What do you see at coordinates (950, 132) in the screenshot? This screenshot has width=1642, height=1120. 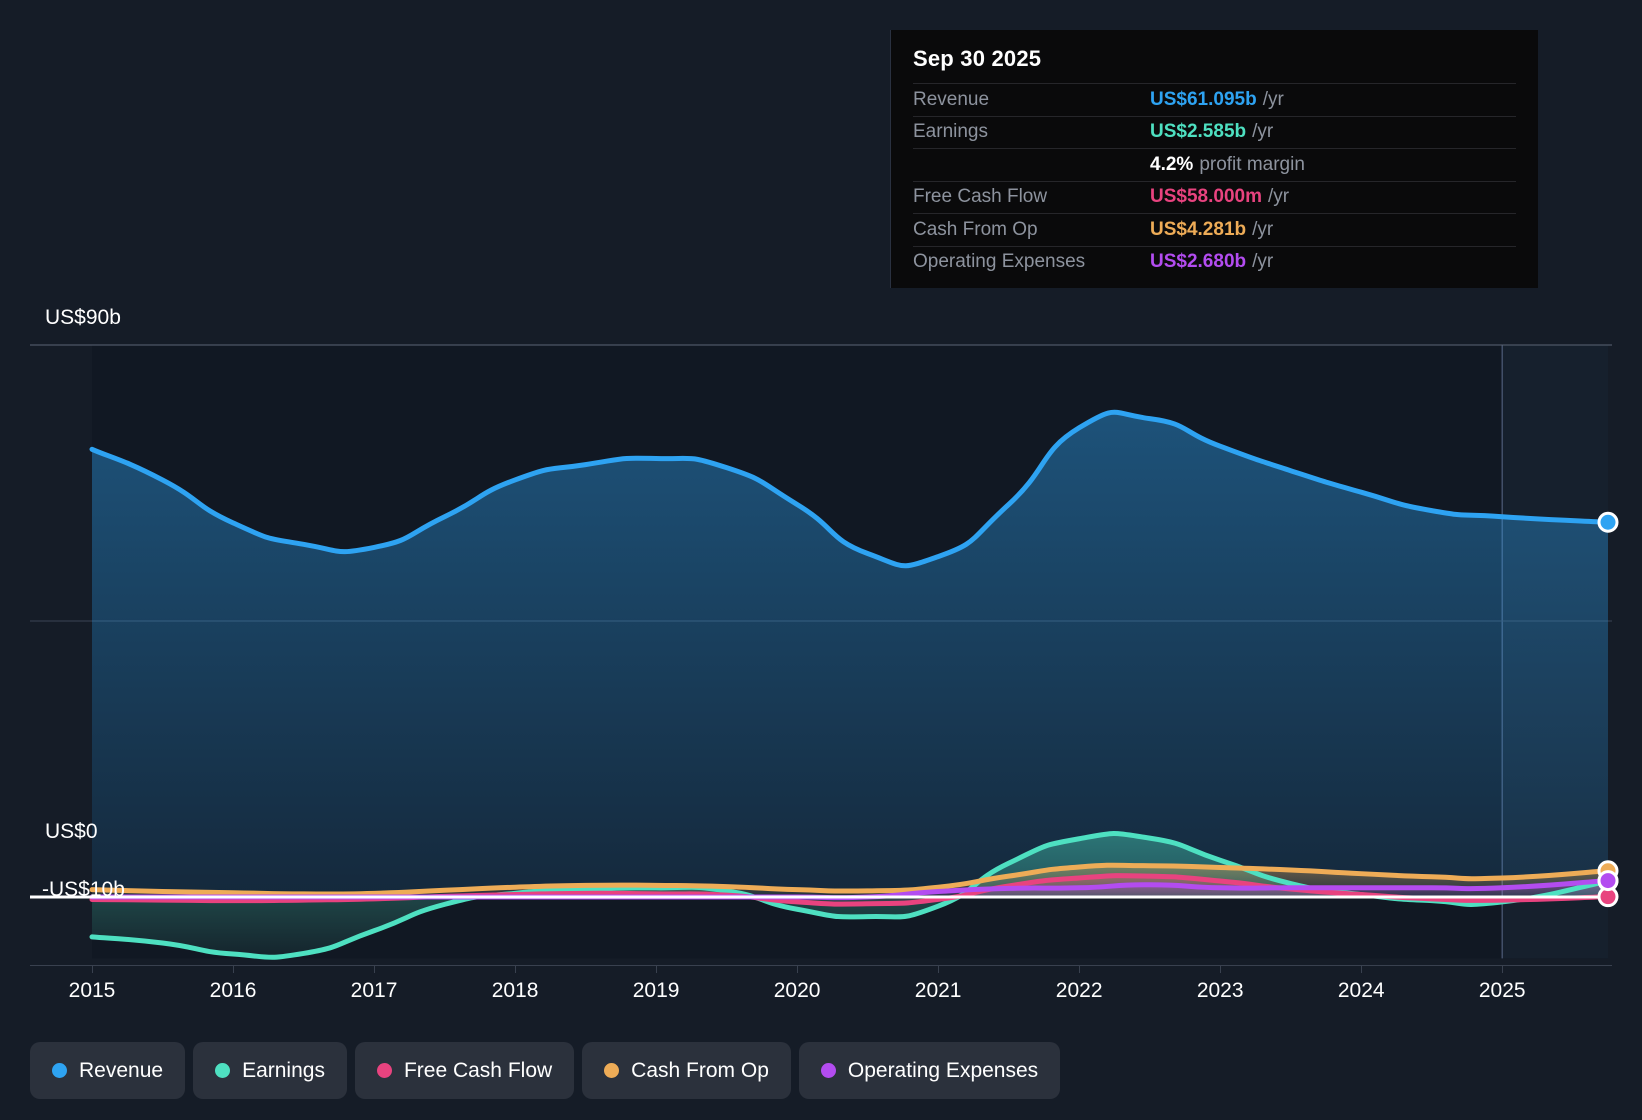 I see `tooltip-row-label: Earnings` at bounding box center [950, 132].